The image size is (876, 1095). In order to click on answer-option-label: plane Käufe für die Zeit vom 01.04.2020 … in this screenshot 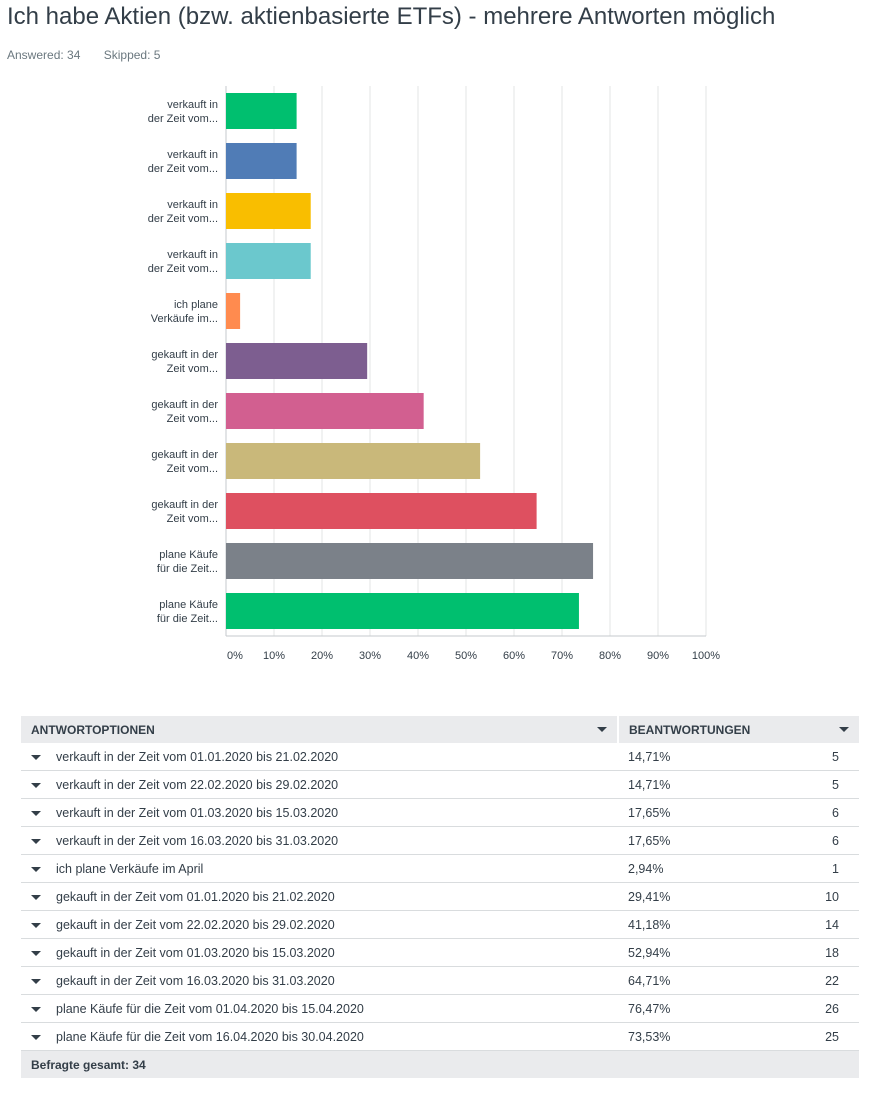, I will do `click(210, 1008)`.